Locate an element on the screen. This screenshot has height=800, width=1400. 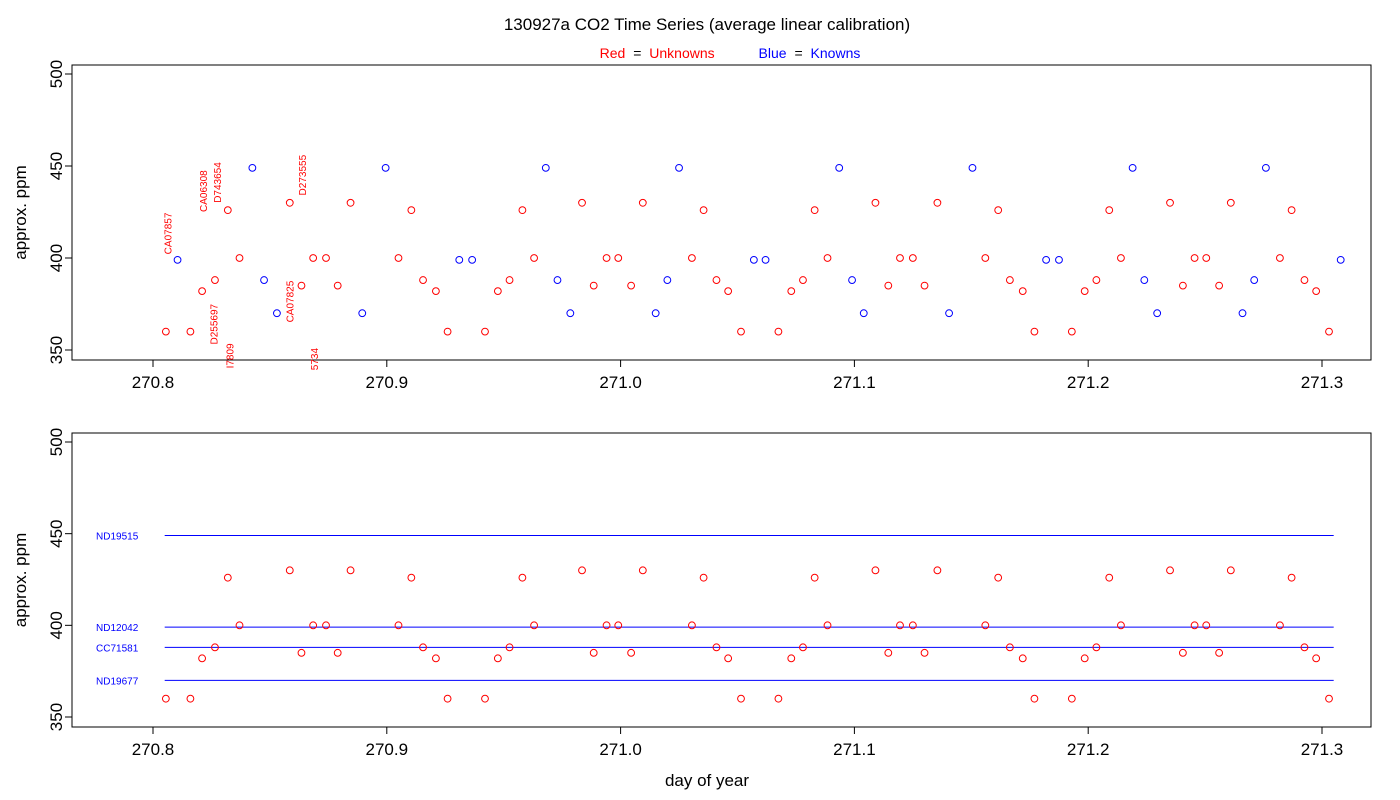
sample-id-annotation: CA07857 is located at coordinates (169, 233).